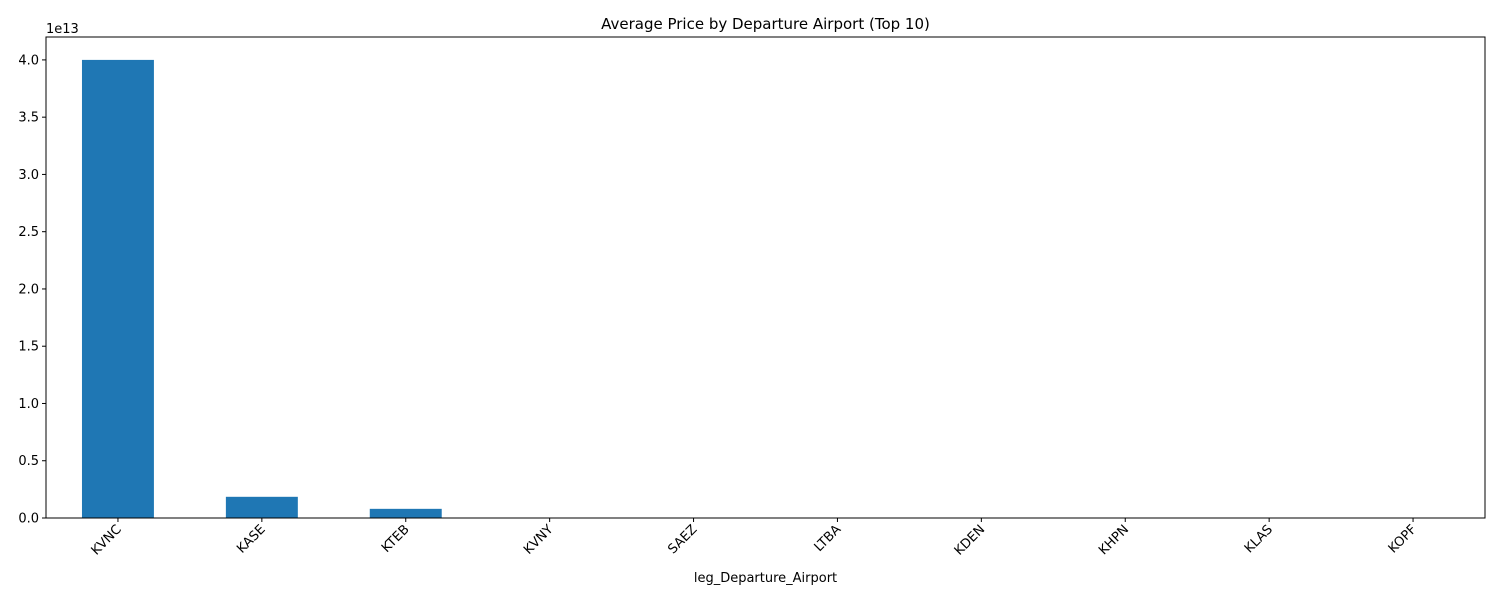 This screenshot has height=600, width=1500. I want to click on x-tick-label: KTEB, so click(396, 539).